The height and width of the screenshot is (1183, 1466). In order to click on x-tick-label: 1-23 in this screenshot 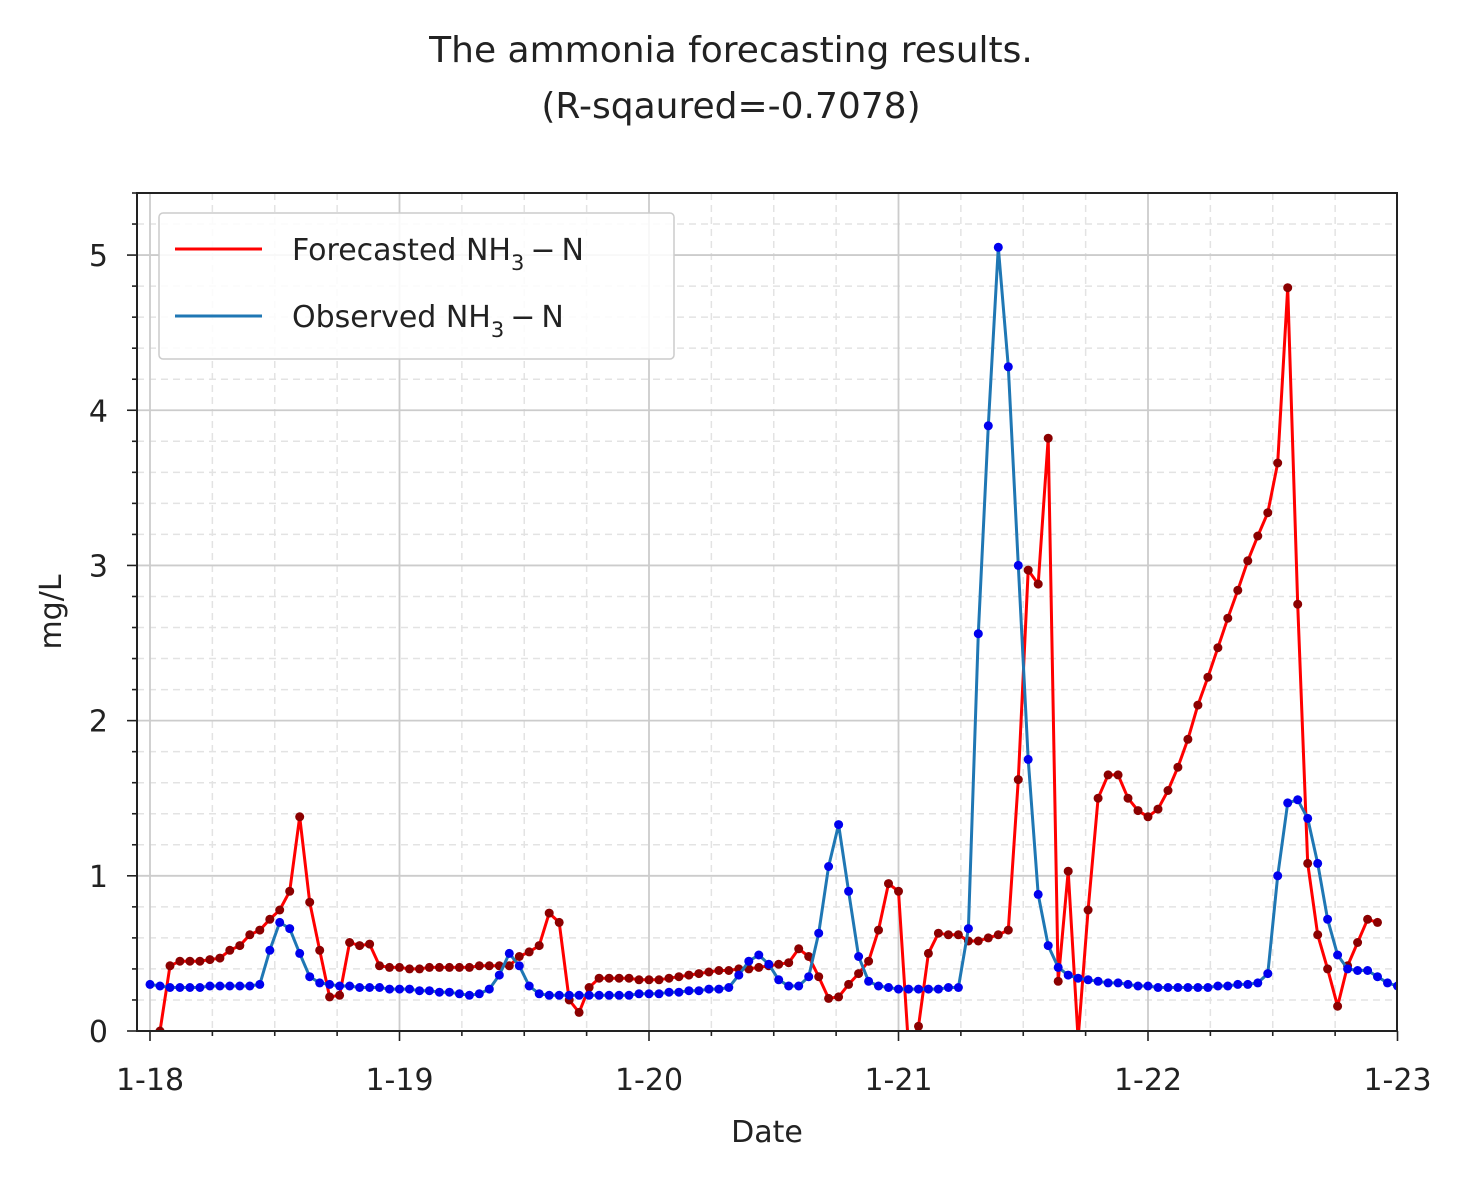, I will do `click(1397, 1080)`.